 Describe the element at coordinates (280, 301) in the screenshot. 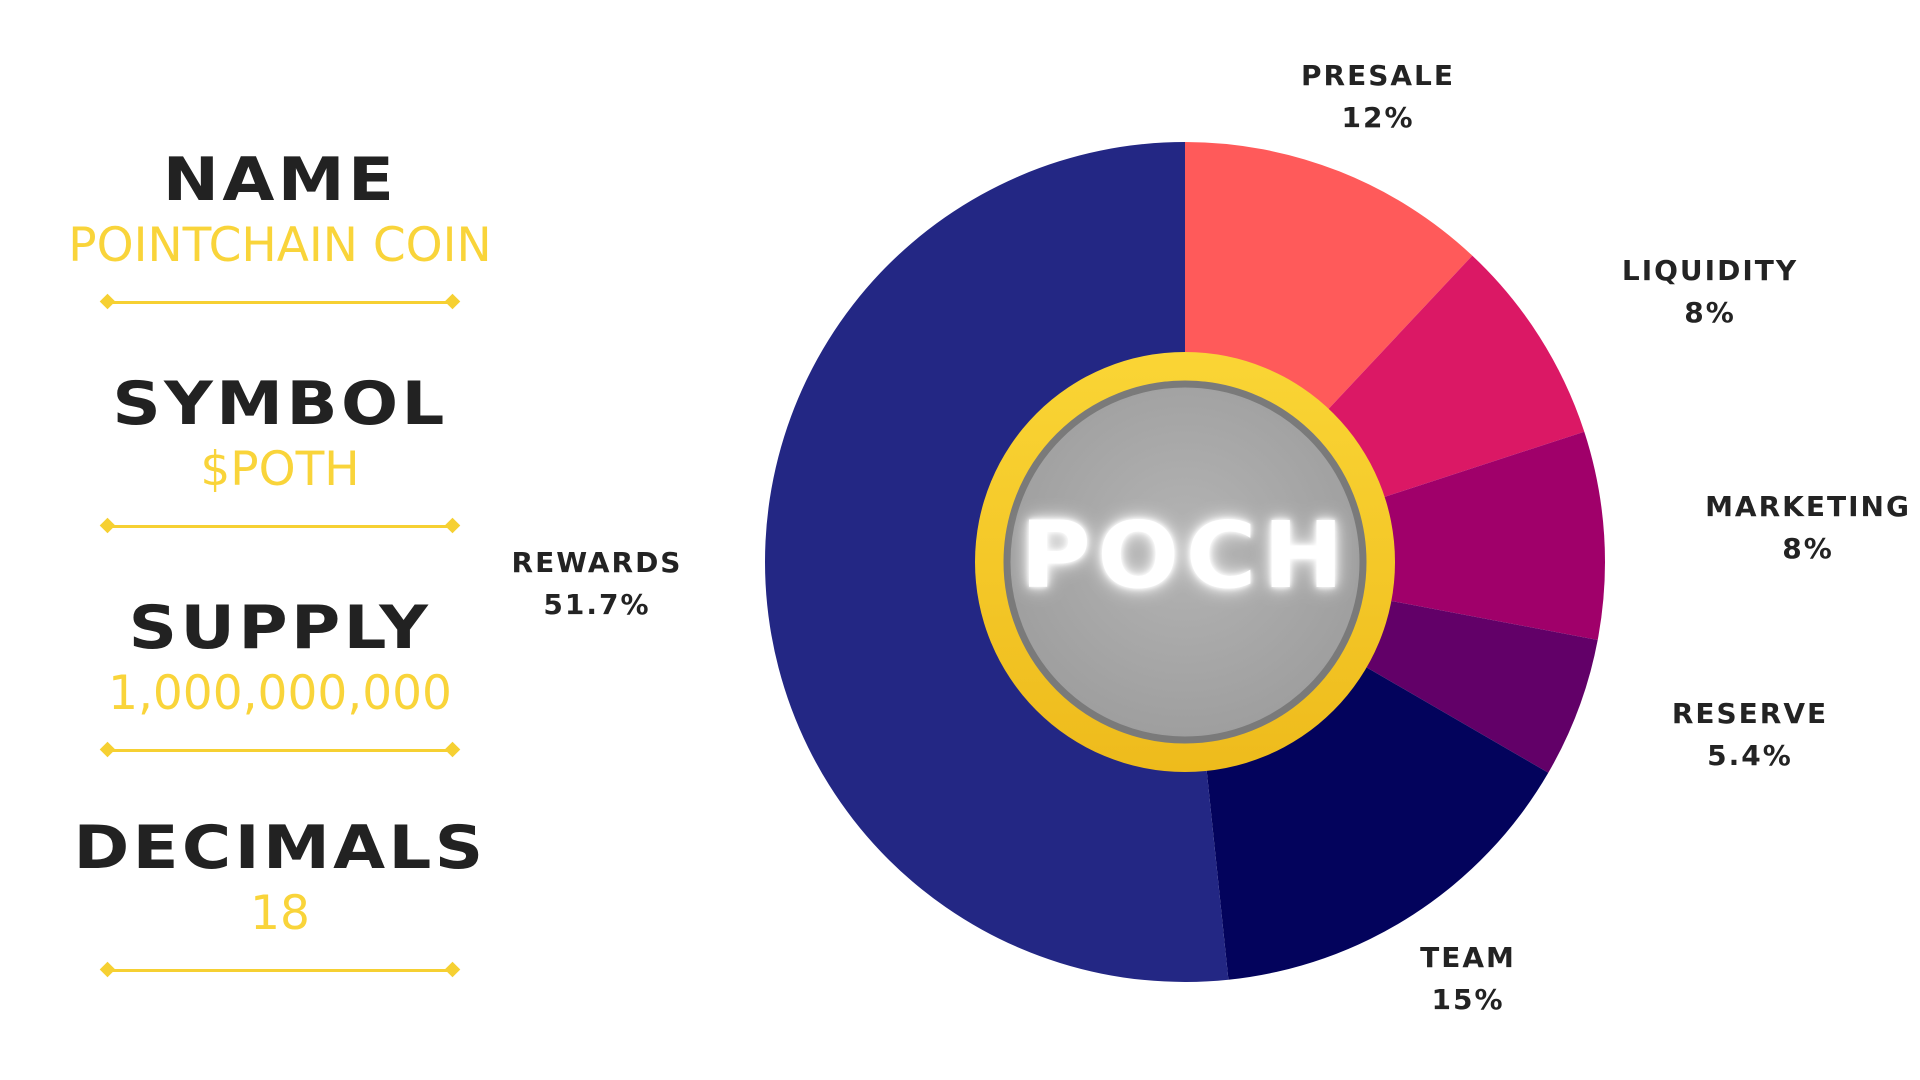

I see `name-divider` at that location.